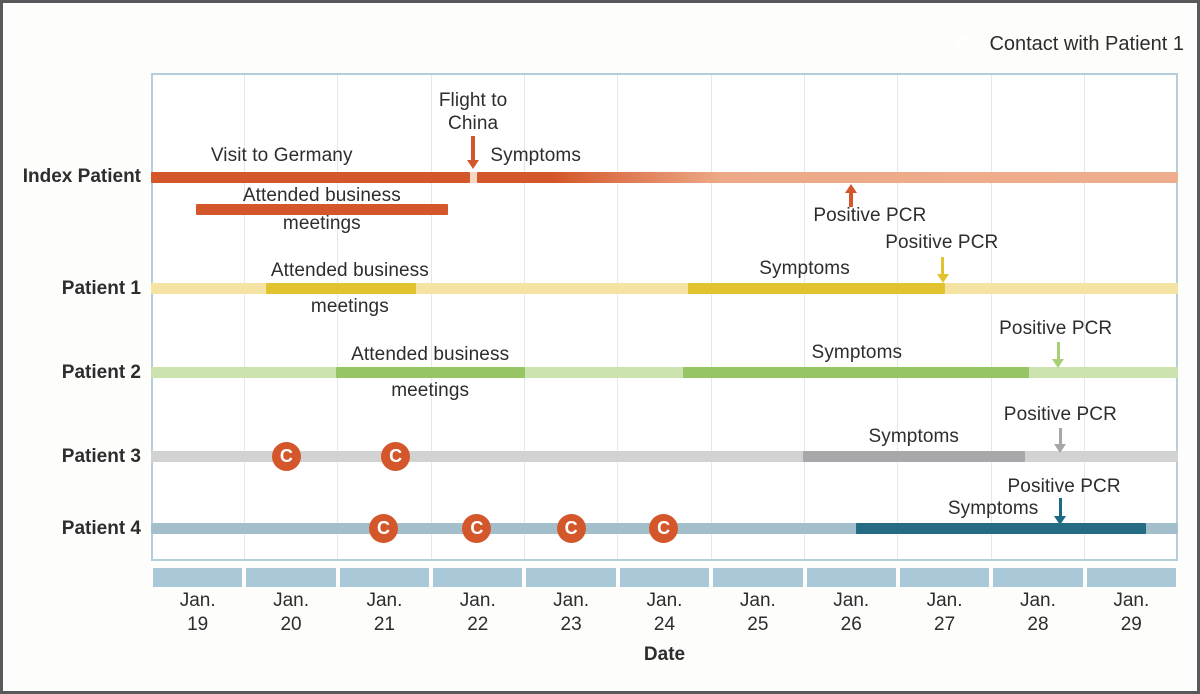 This screenshot has height=694, width=1200. What do you see at coordinates (281, 155) in the screenshot?
I see `annotation-label: Visit to Germany` at bounding box center [281, 155].